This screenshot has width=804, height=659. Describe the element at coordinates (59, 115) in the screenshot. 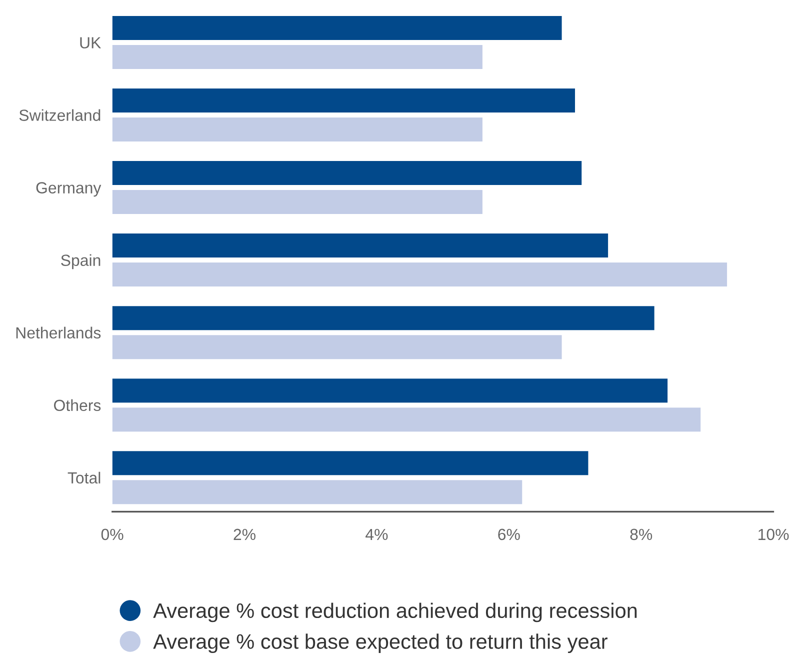

I see `y-tick-label: Switzerland` at that location.